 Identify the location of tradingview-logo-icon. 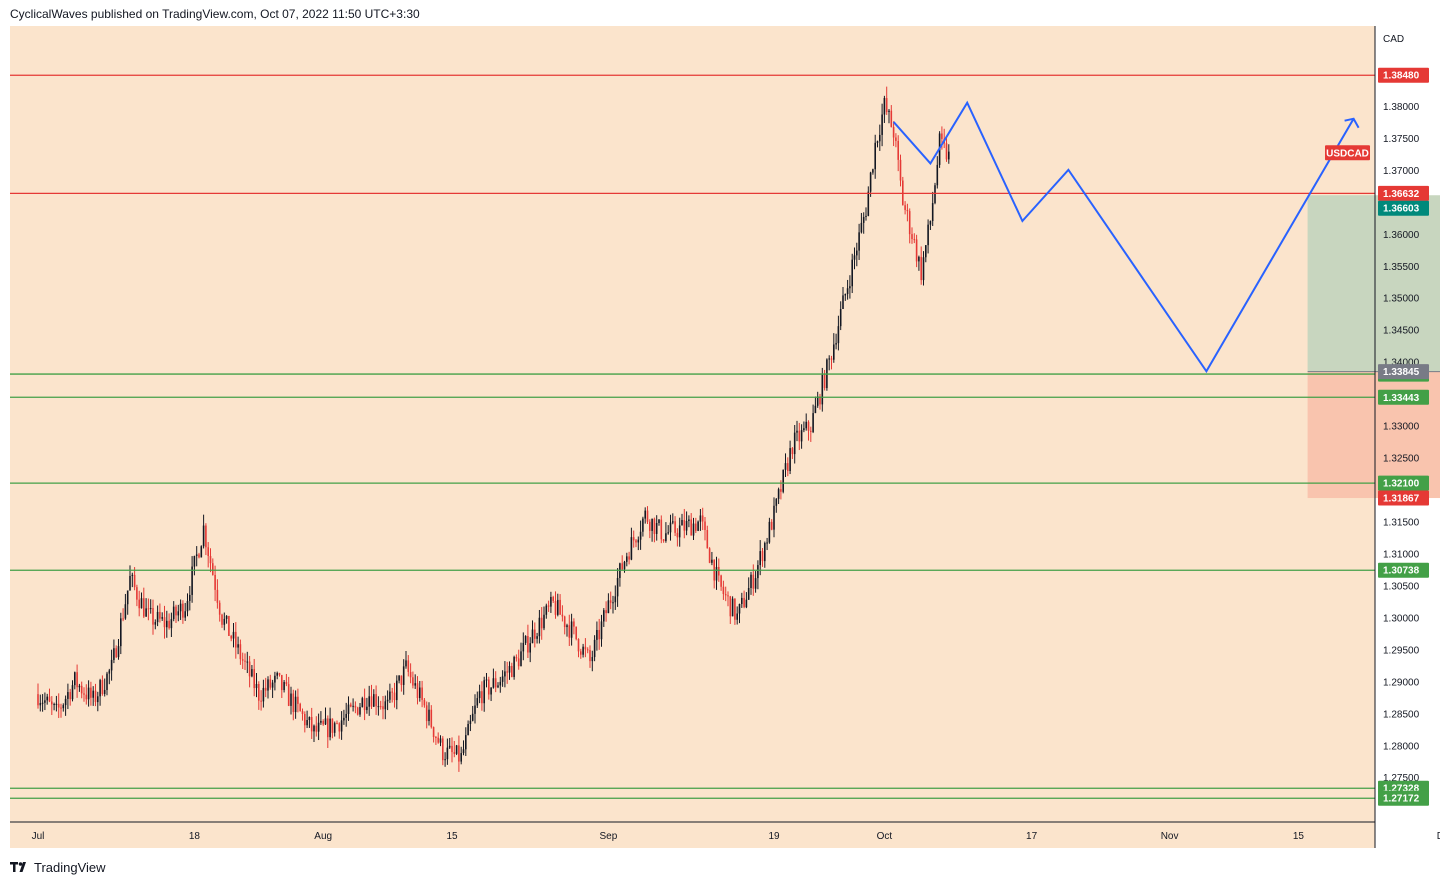
(20, 867).